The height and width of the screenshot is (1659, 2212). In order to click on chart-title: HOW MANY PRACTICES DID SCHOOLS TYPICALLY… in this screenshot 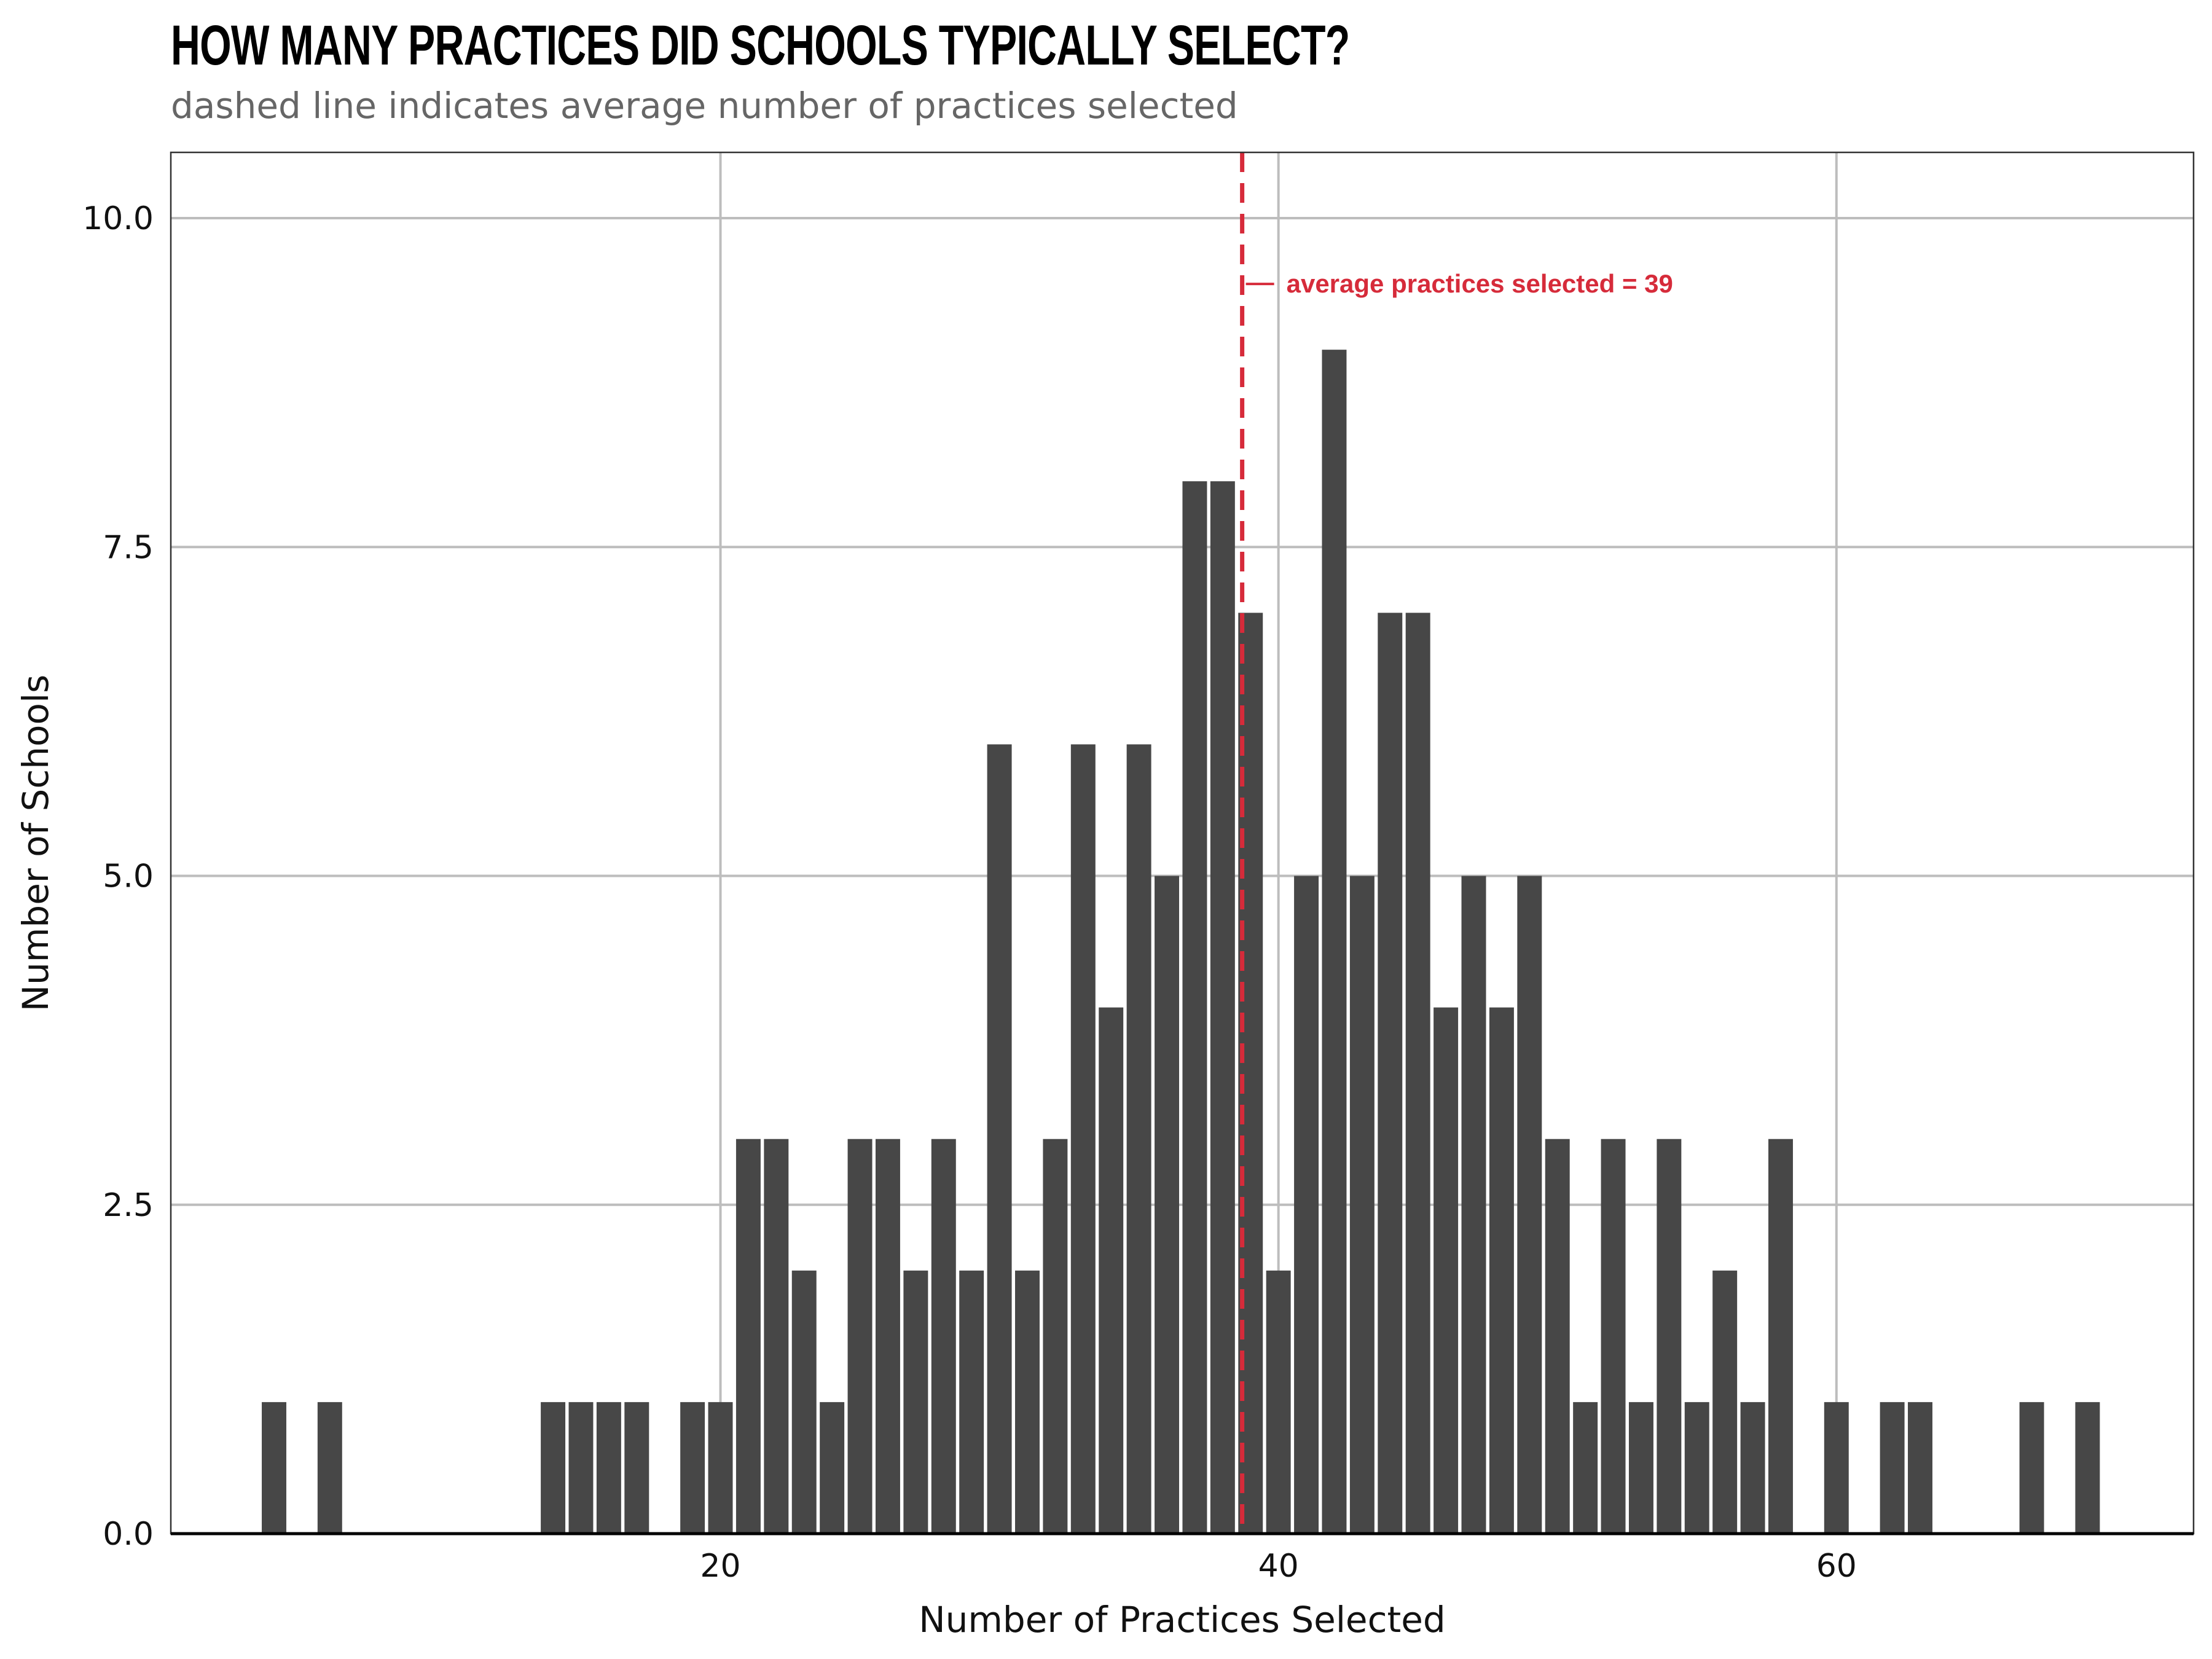, I will do `click(760, 45)`.